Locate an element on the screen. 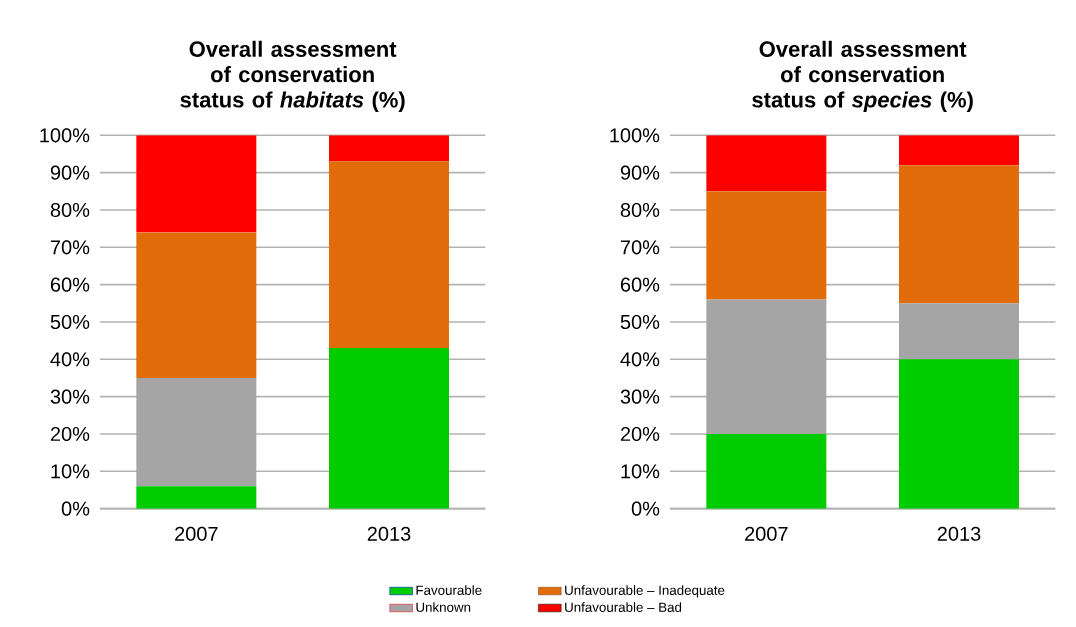 The height and width of the screenshot is (627, 1076). legend-label: Unfavourable – Bad is located at coordinates (623, 607).